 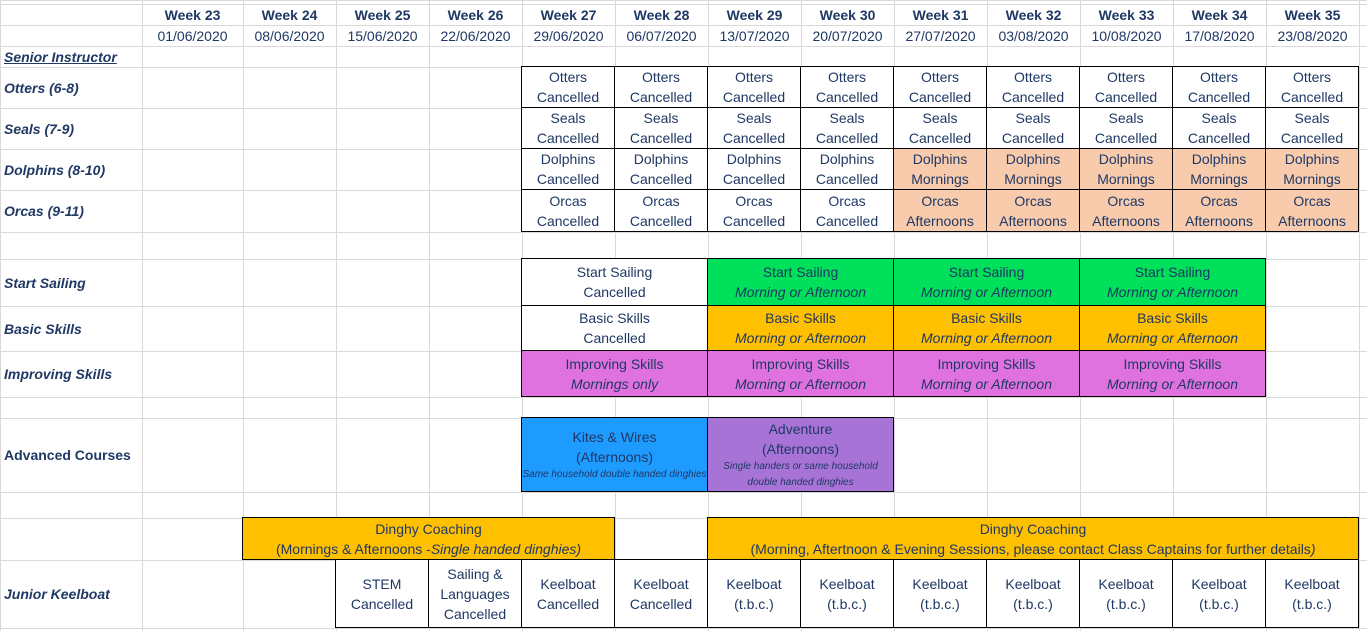 I want to click on week-label: Week 26, so click(x=475, y=14).